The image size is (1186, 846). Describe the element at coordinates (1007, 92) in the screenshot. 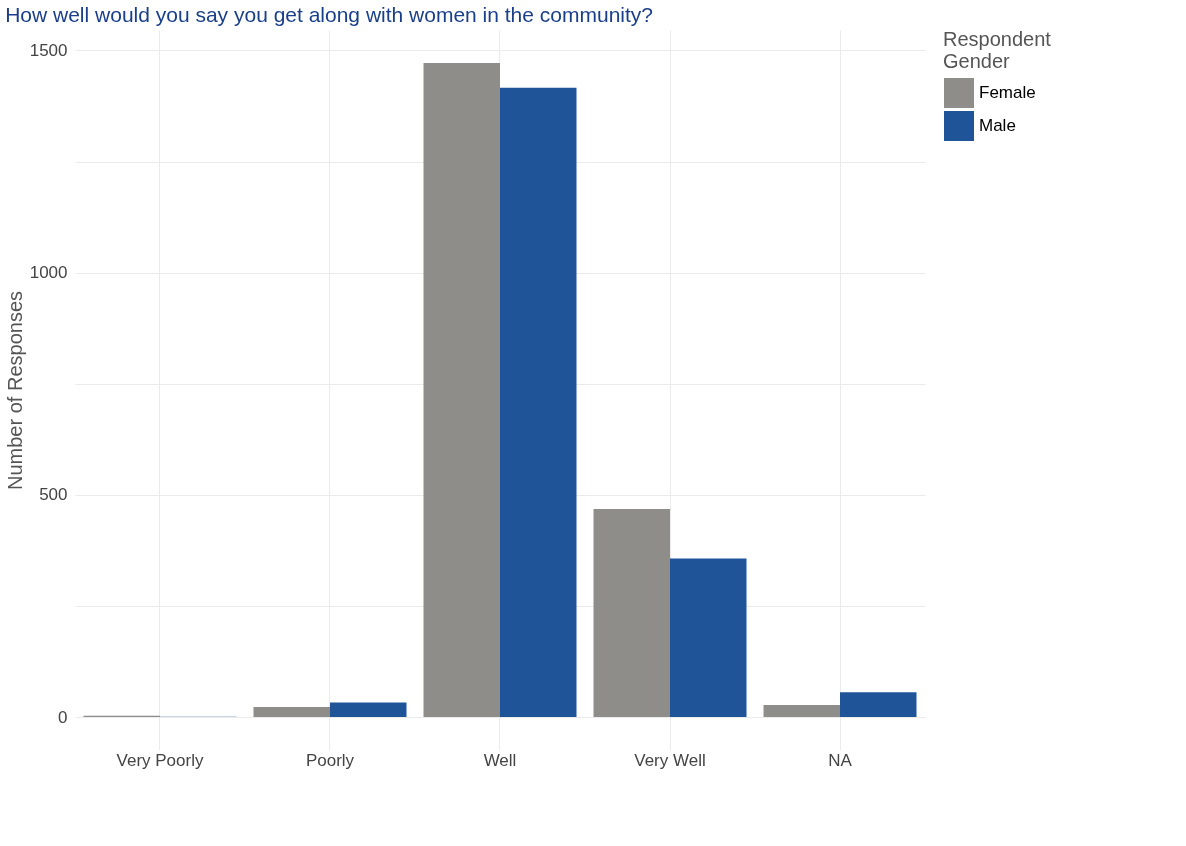

I see `legend-label: Female` at that location.